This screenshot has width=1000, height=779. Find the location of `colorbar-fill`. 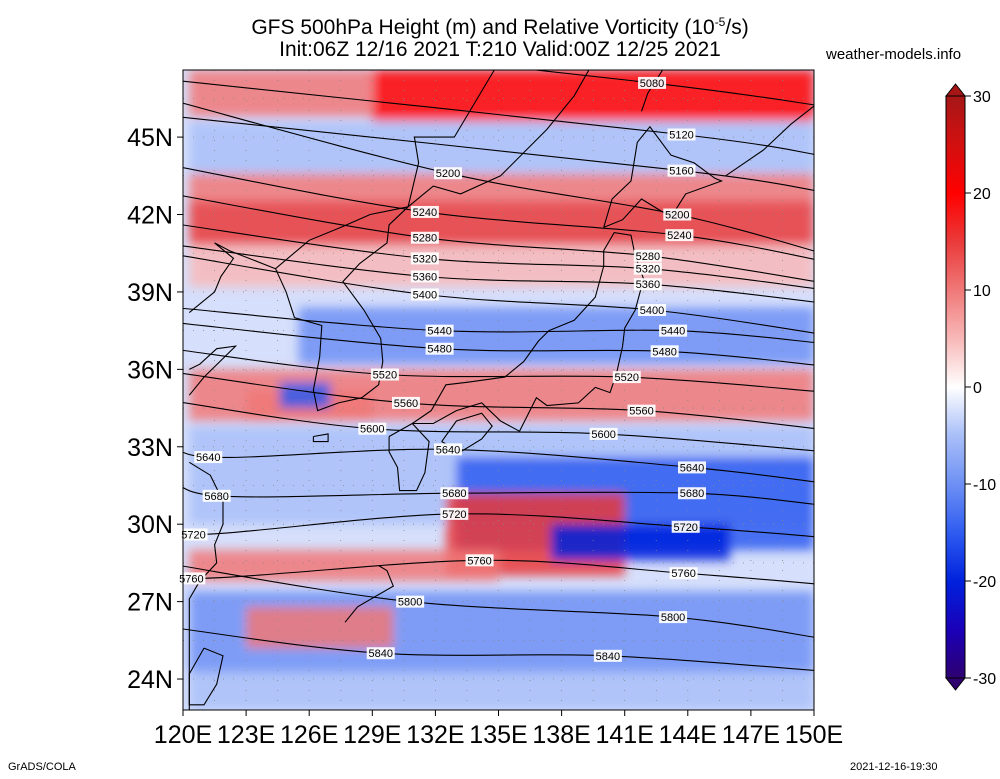

colorbar-fill is located at coordinates (955, 387).